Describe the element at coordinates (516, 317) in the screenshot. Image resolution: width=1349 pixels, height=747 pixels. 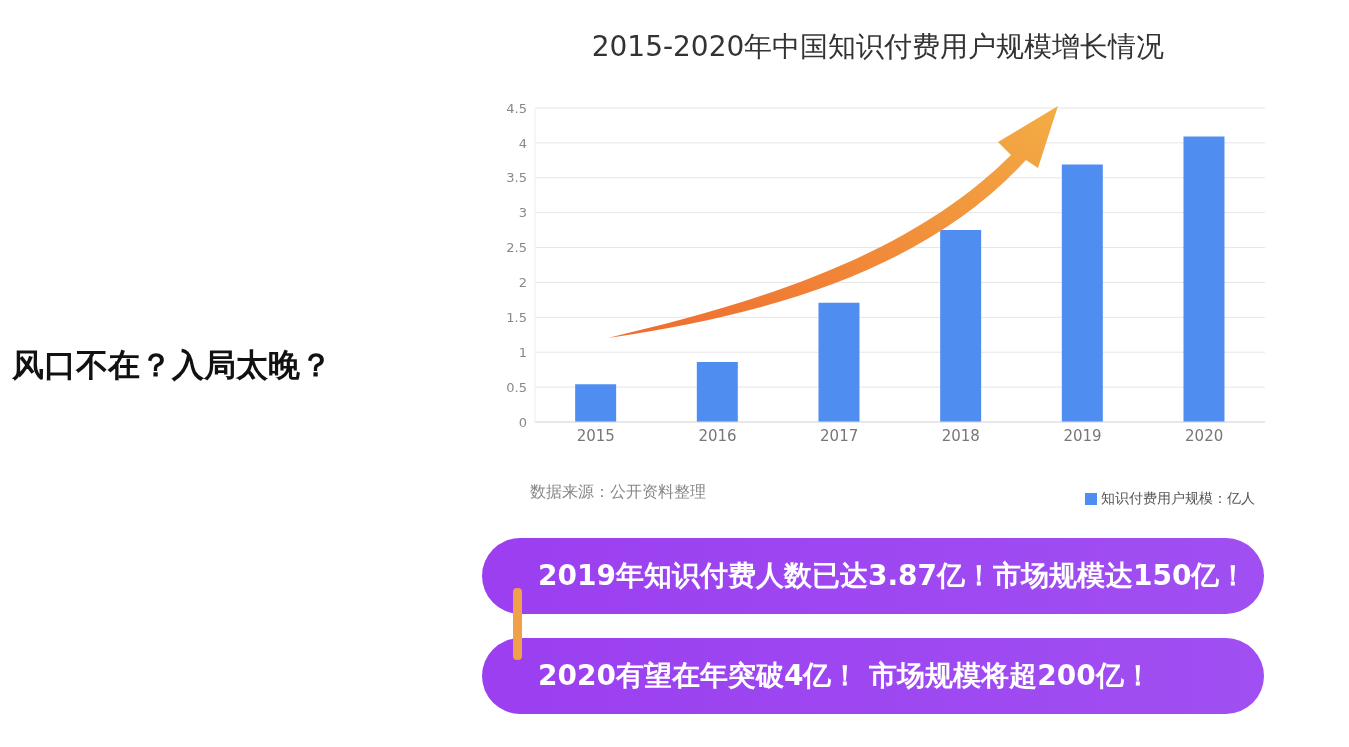
I see `y-tick-label: 1.5` at that location.